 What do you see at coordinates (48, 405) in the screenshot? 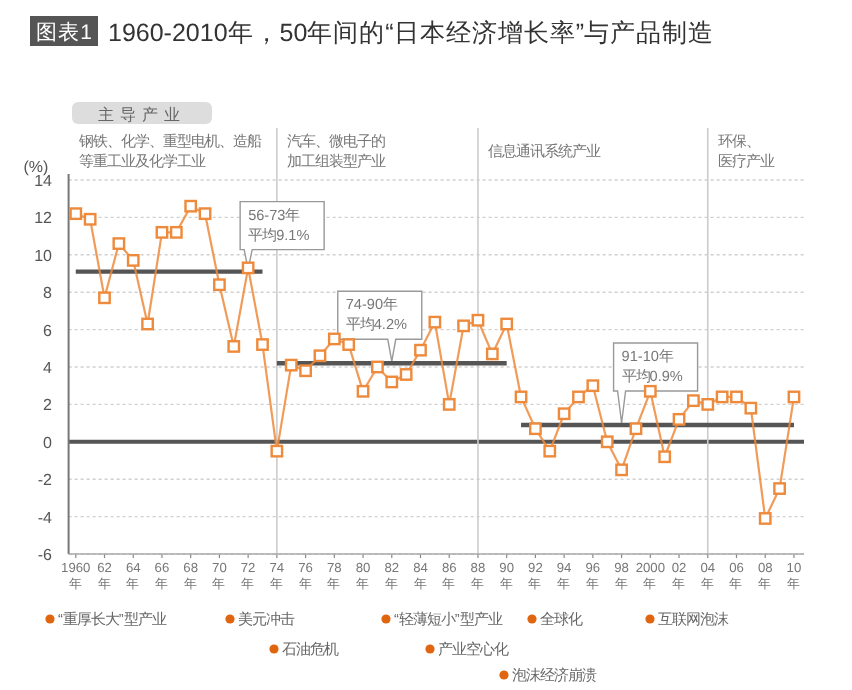
I see `y-tick-label: 2` at bounding box center [48, 405].